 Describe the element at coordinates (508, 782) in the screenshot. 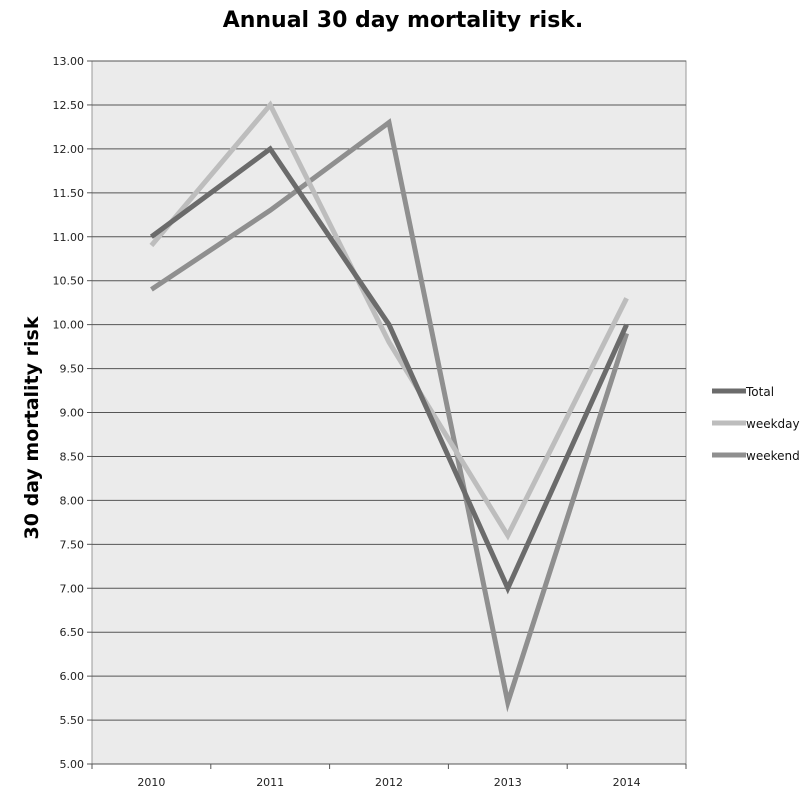

I see `x-tick-label: 2013` at that location.